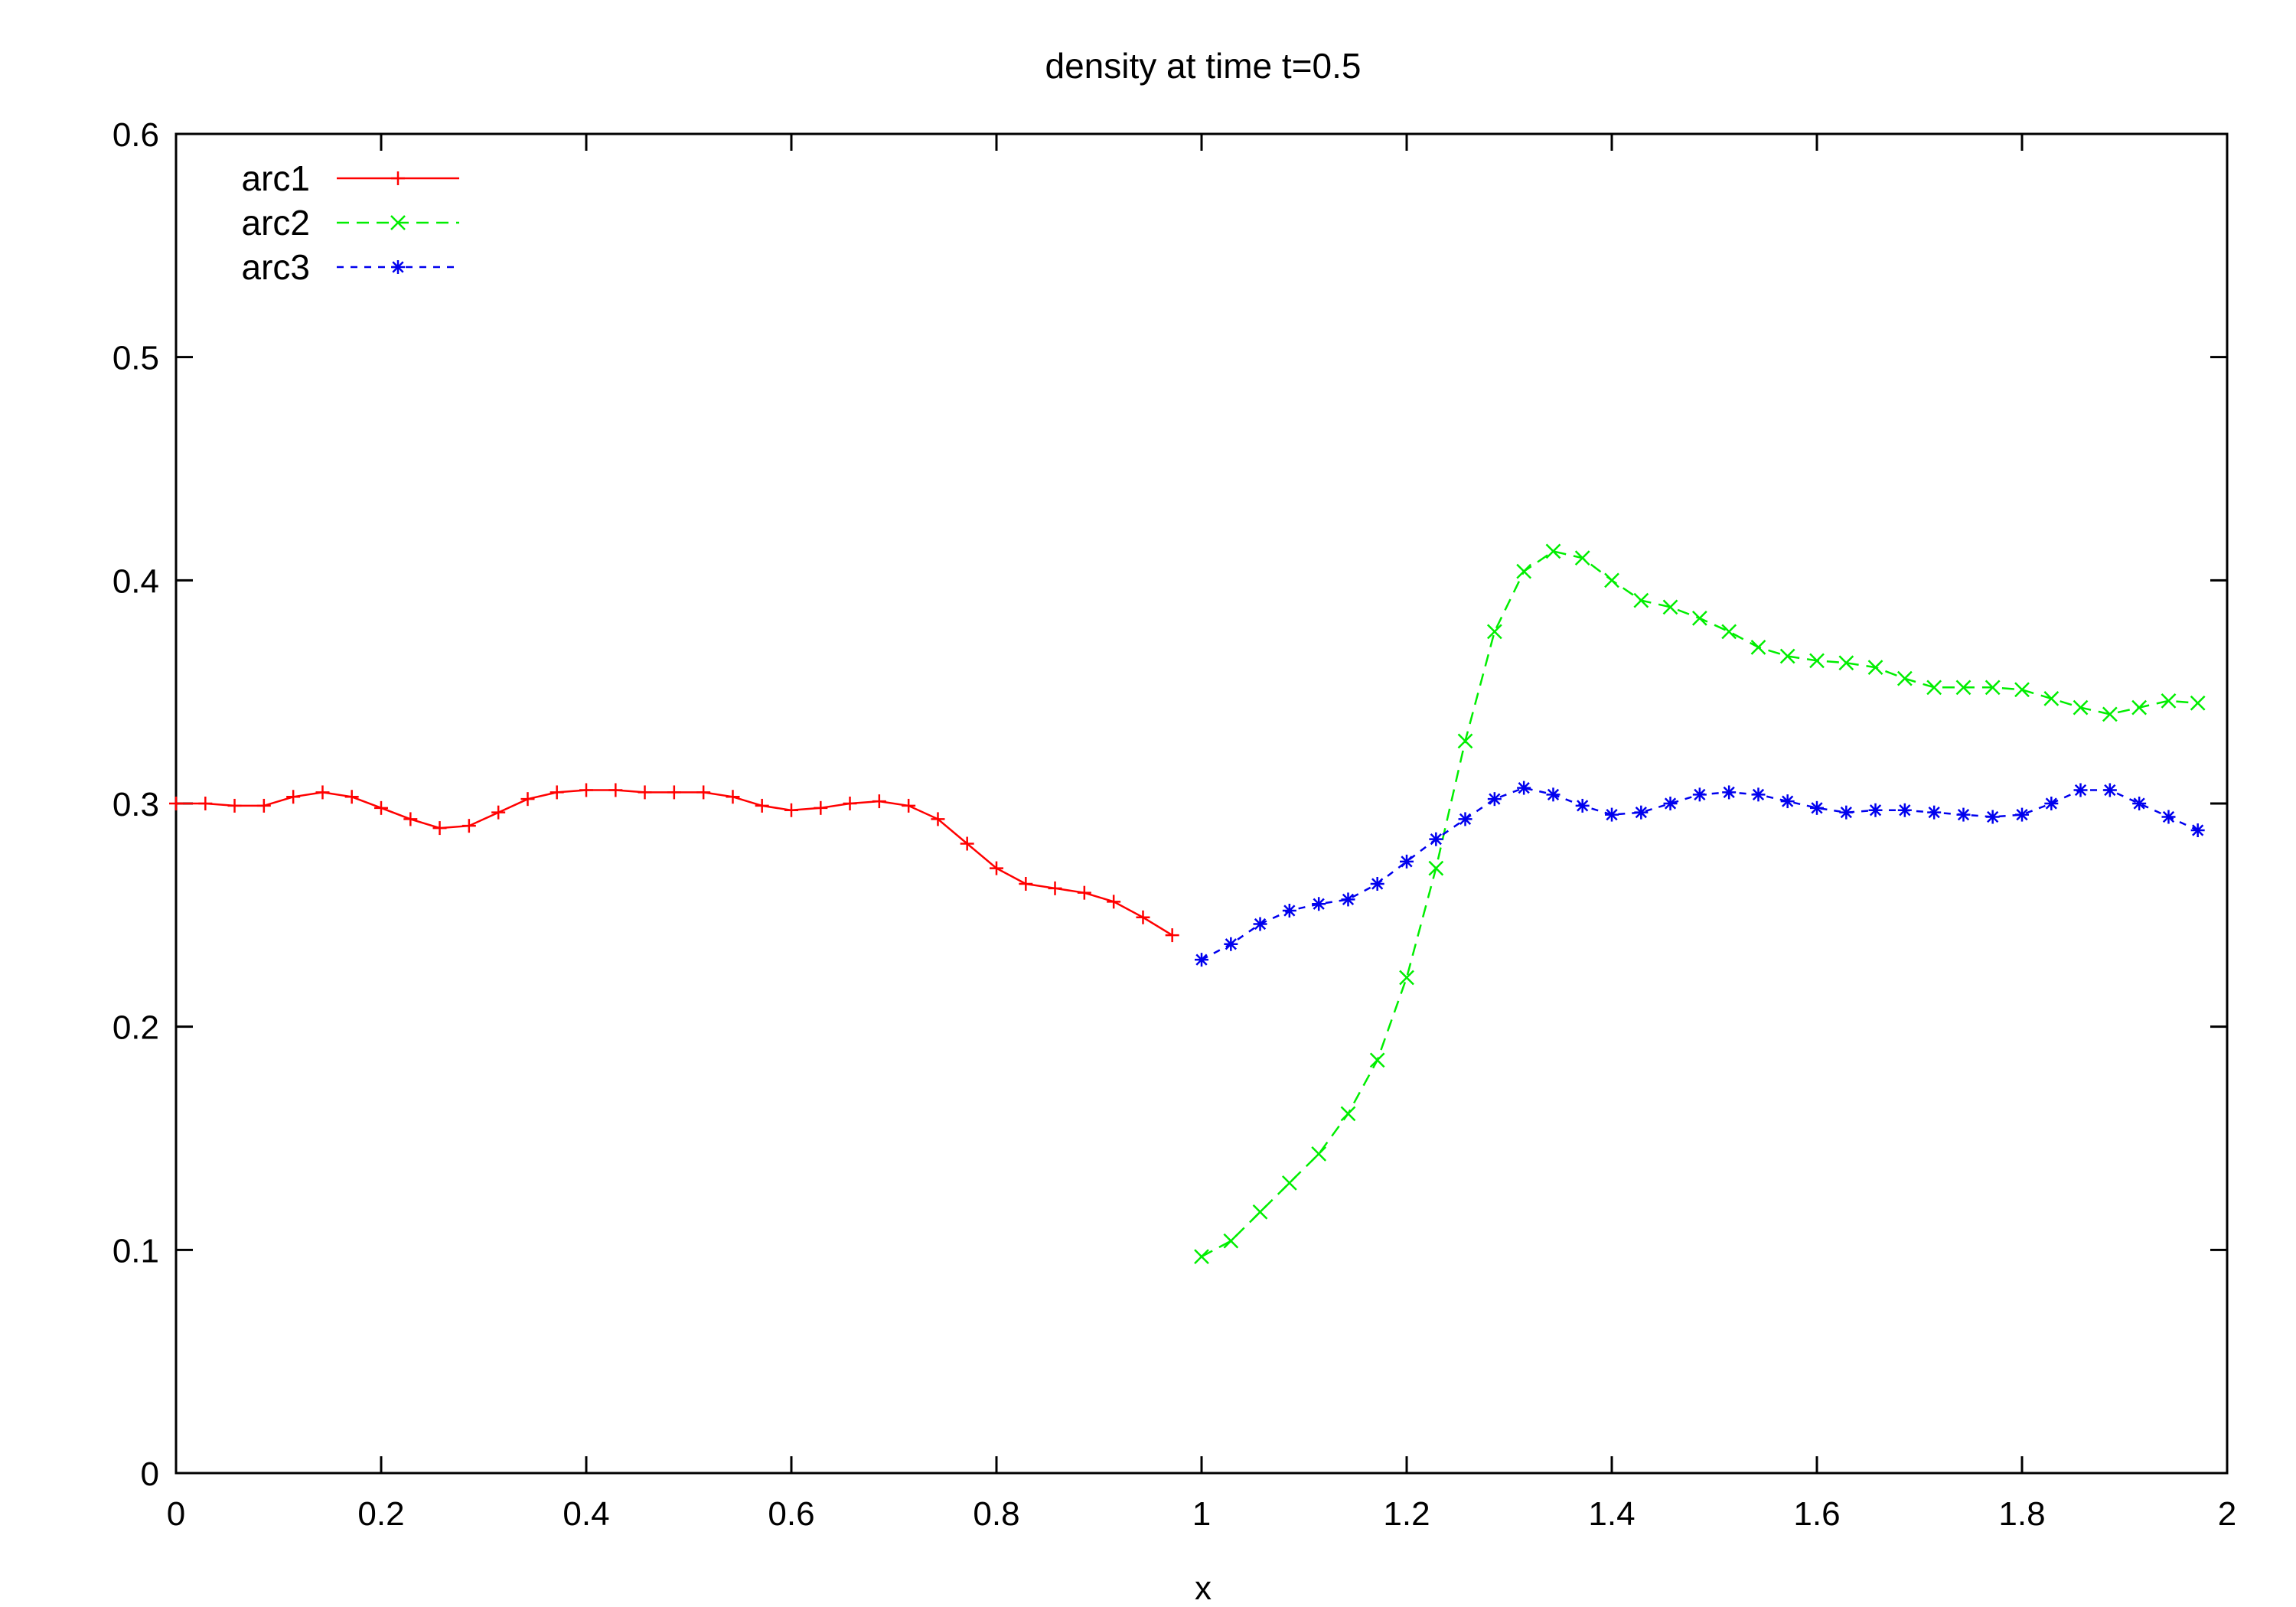  What do you see at coordinates (1203, 66) in the screenshot?
I see `chart-title: density at time t=0.5` at bounding box center [1203, 66].